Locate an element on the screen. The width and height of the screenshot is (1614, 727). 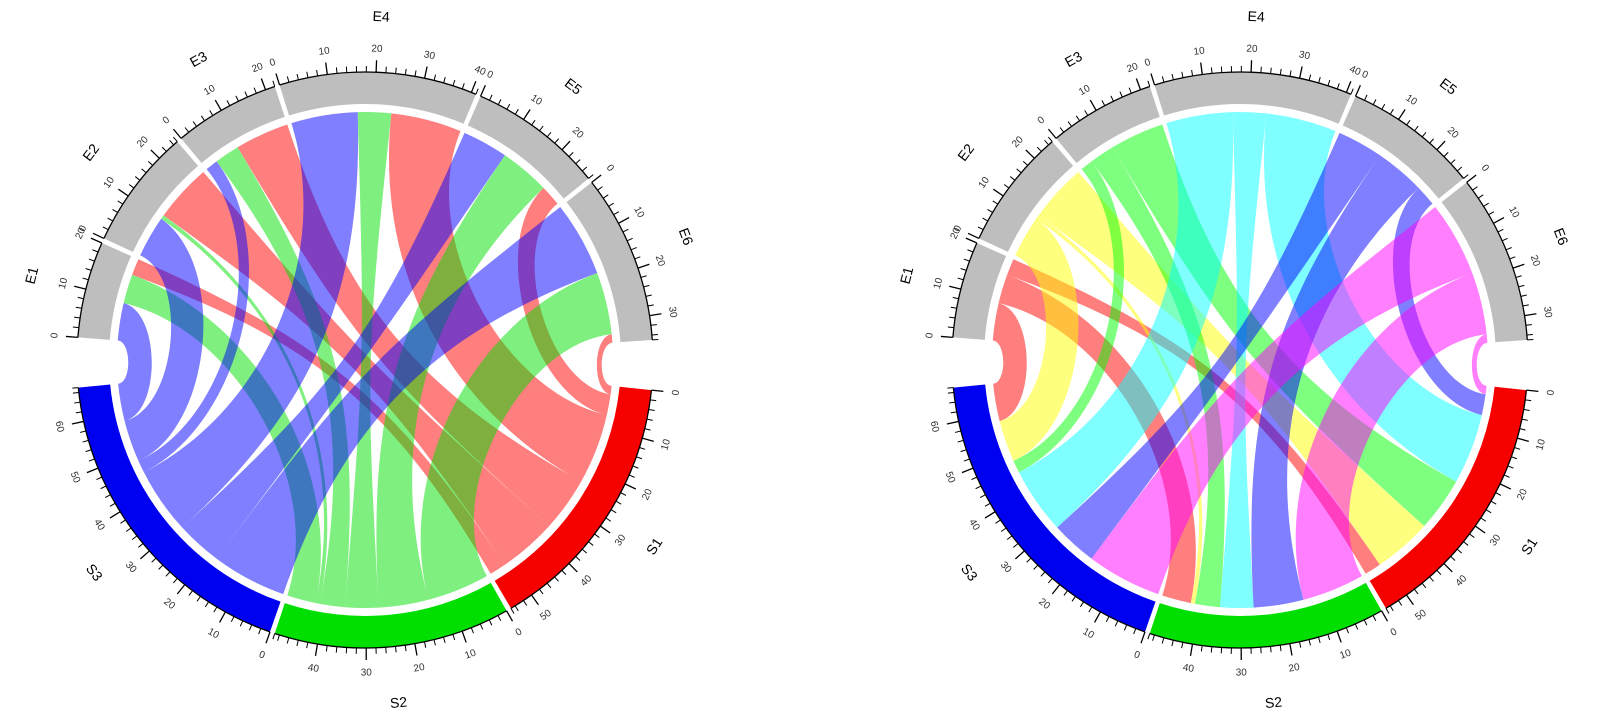
chord-S3-E5 is located at coordinates (1218, 345).